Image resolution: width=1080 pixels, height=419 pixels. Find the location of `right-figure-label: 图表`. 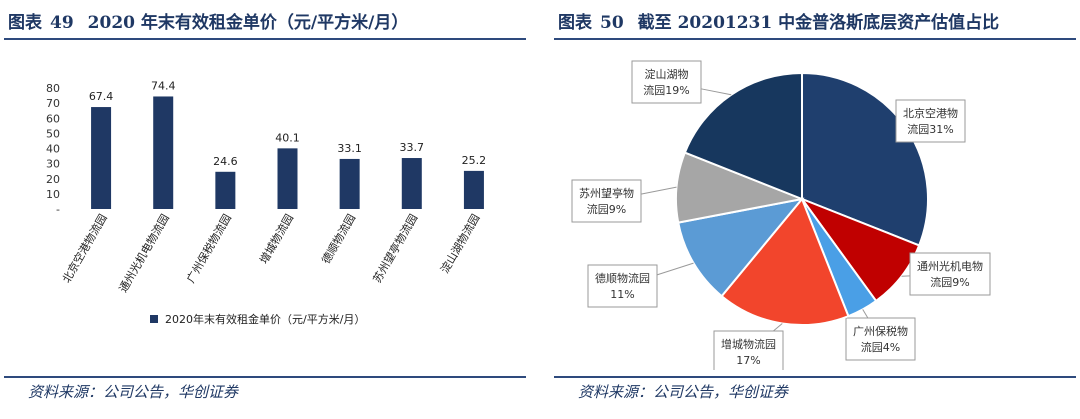

right-figure-label: 图表 is located at coordinates (575, 23).